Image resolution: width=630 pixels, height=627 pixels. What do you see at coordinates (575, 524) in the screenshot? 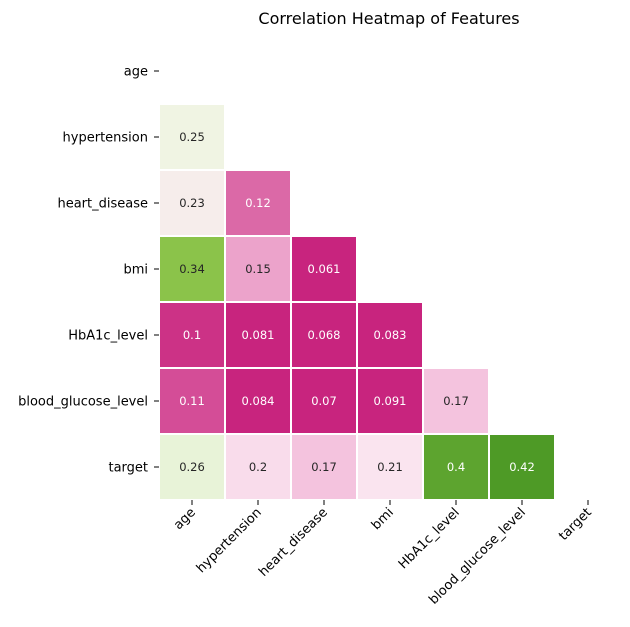
I see `x-tick-label: target` at bounding box center [575, 524].